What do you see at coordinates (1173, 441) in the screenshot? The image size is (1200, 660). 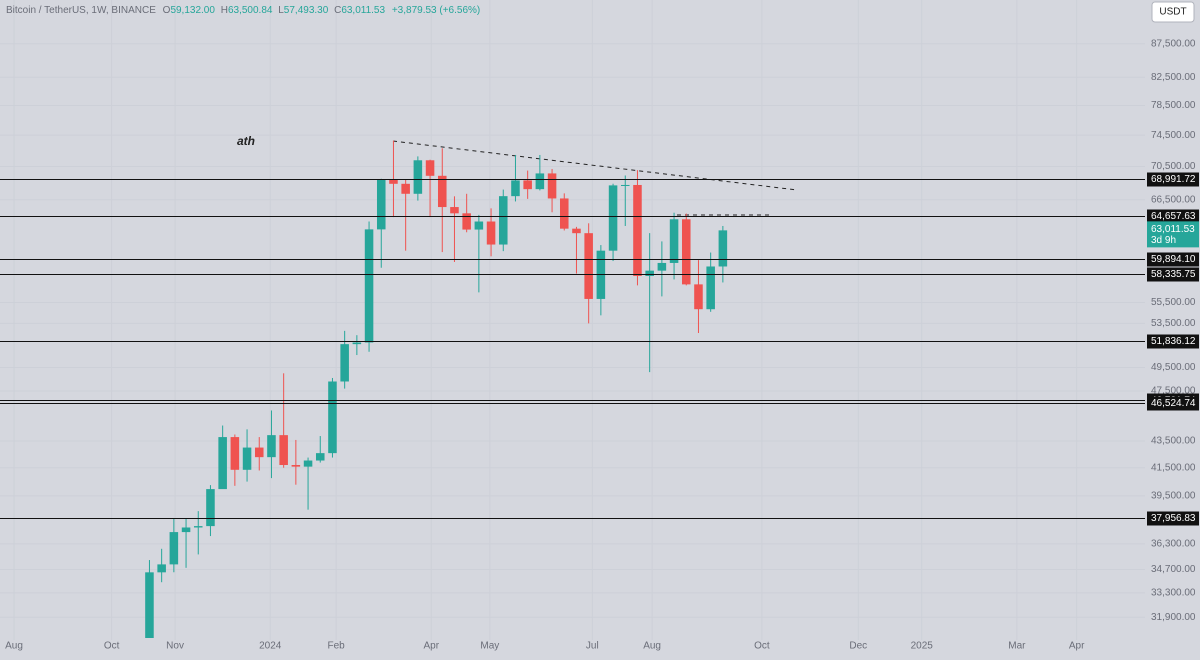 I see `y-tick-label: 43,500.00` at bounding box center [1173, 441].